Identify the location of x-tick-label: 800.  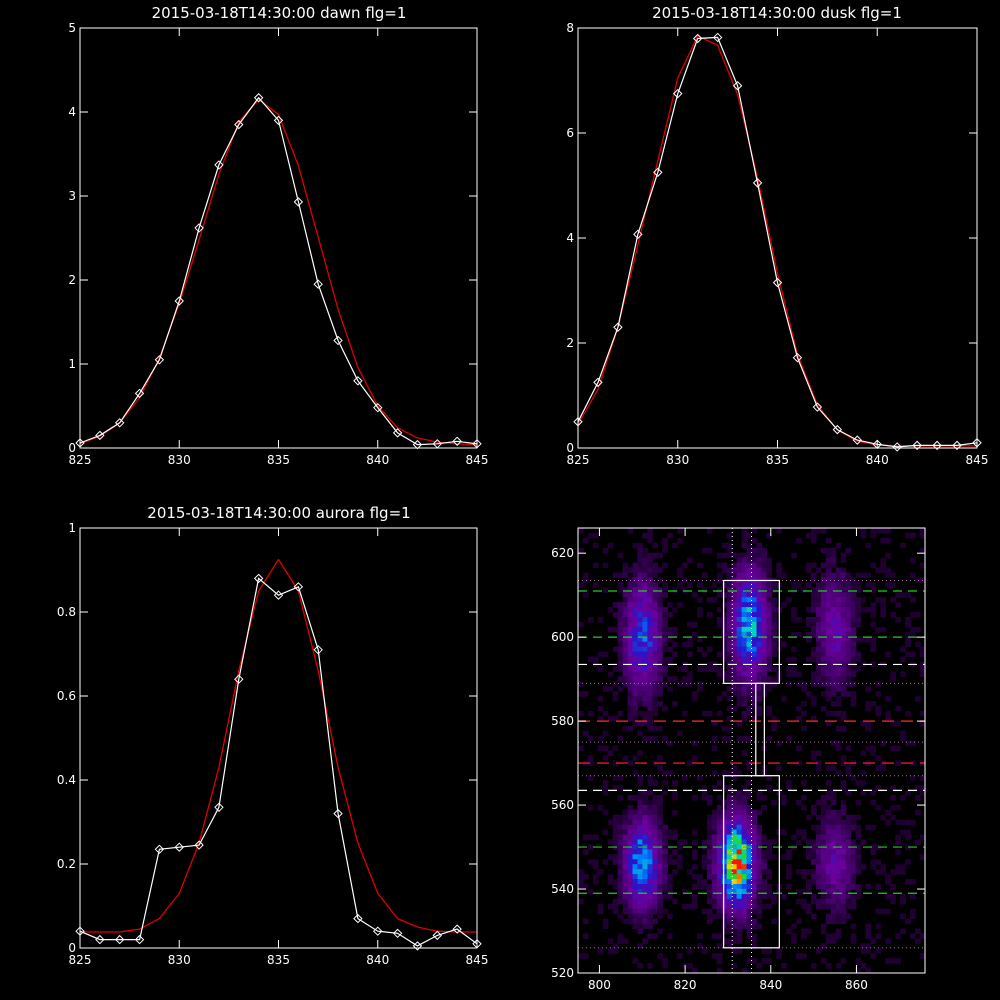
(599, 985).